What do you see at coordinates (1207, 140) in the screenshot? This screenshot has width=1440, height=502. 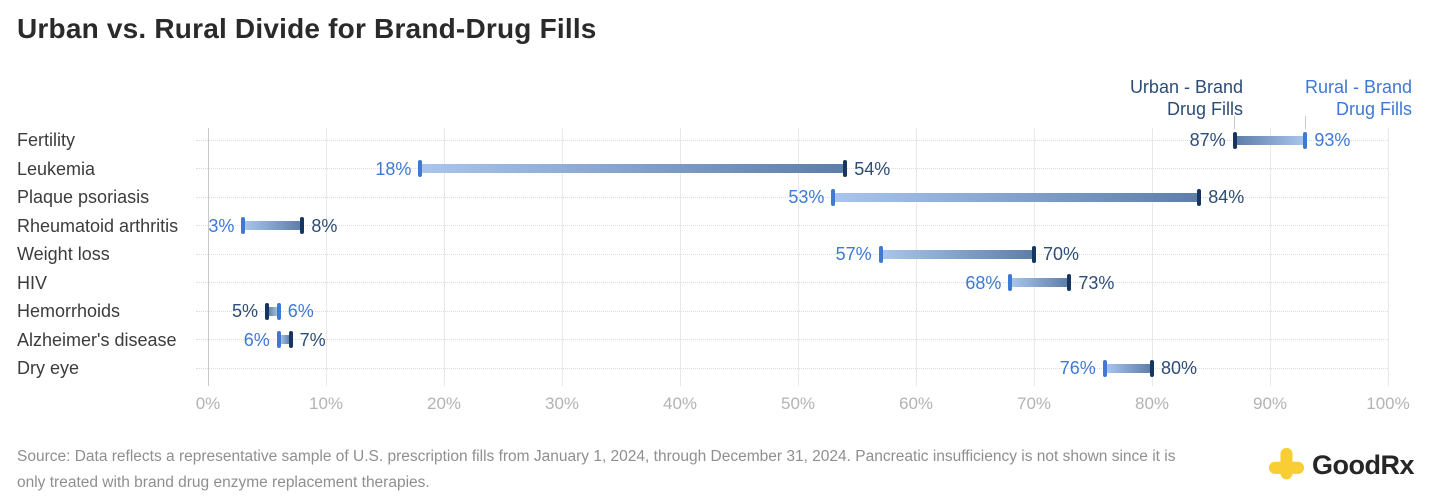 I see `urban-value-label: 87%` at bounding box center [1207, 140].